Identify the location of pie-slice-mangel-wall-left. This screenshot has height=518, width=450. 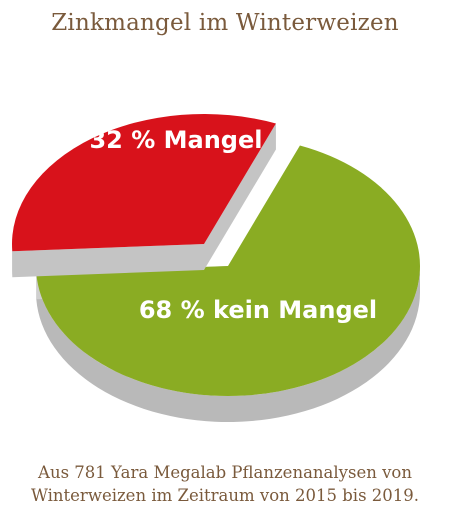
(108, 261).